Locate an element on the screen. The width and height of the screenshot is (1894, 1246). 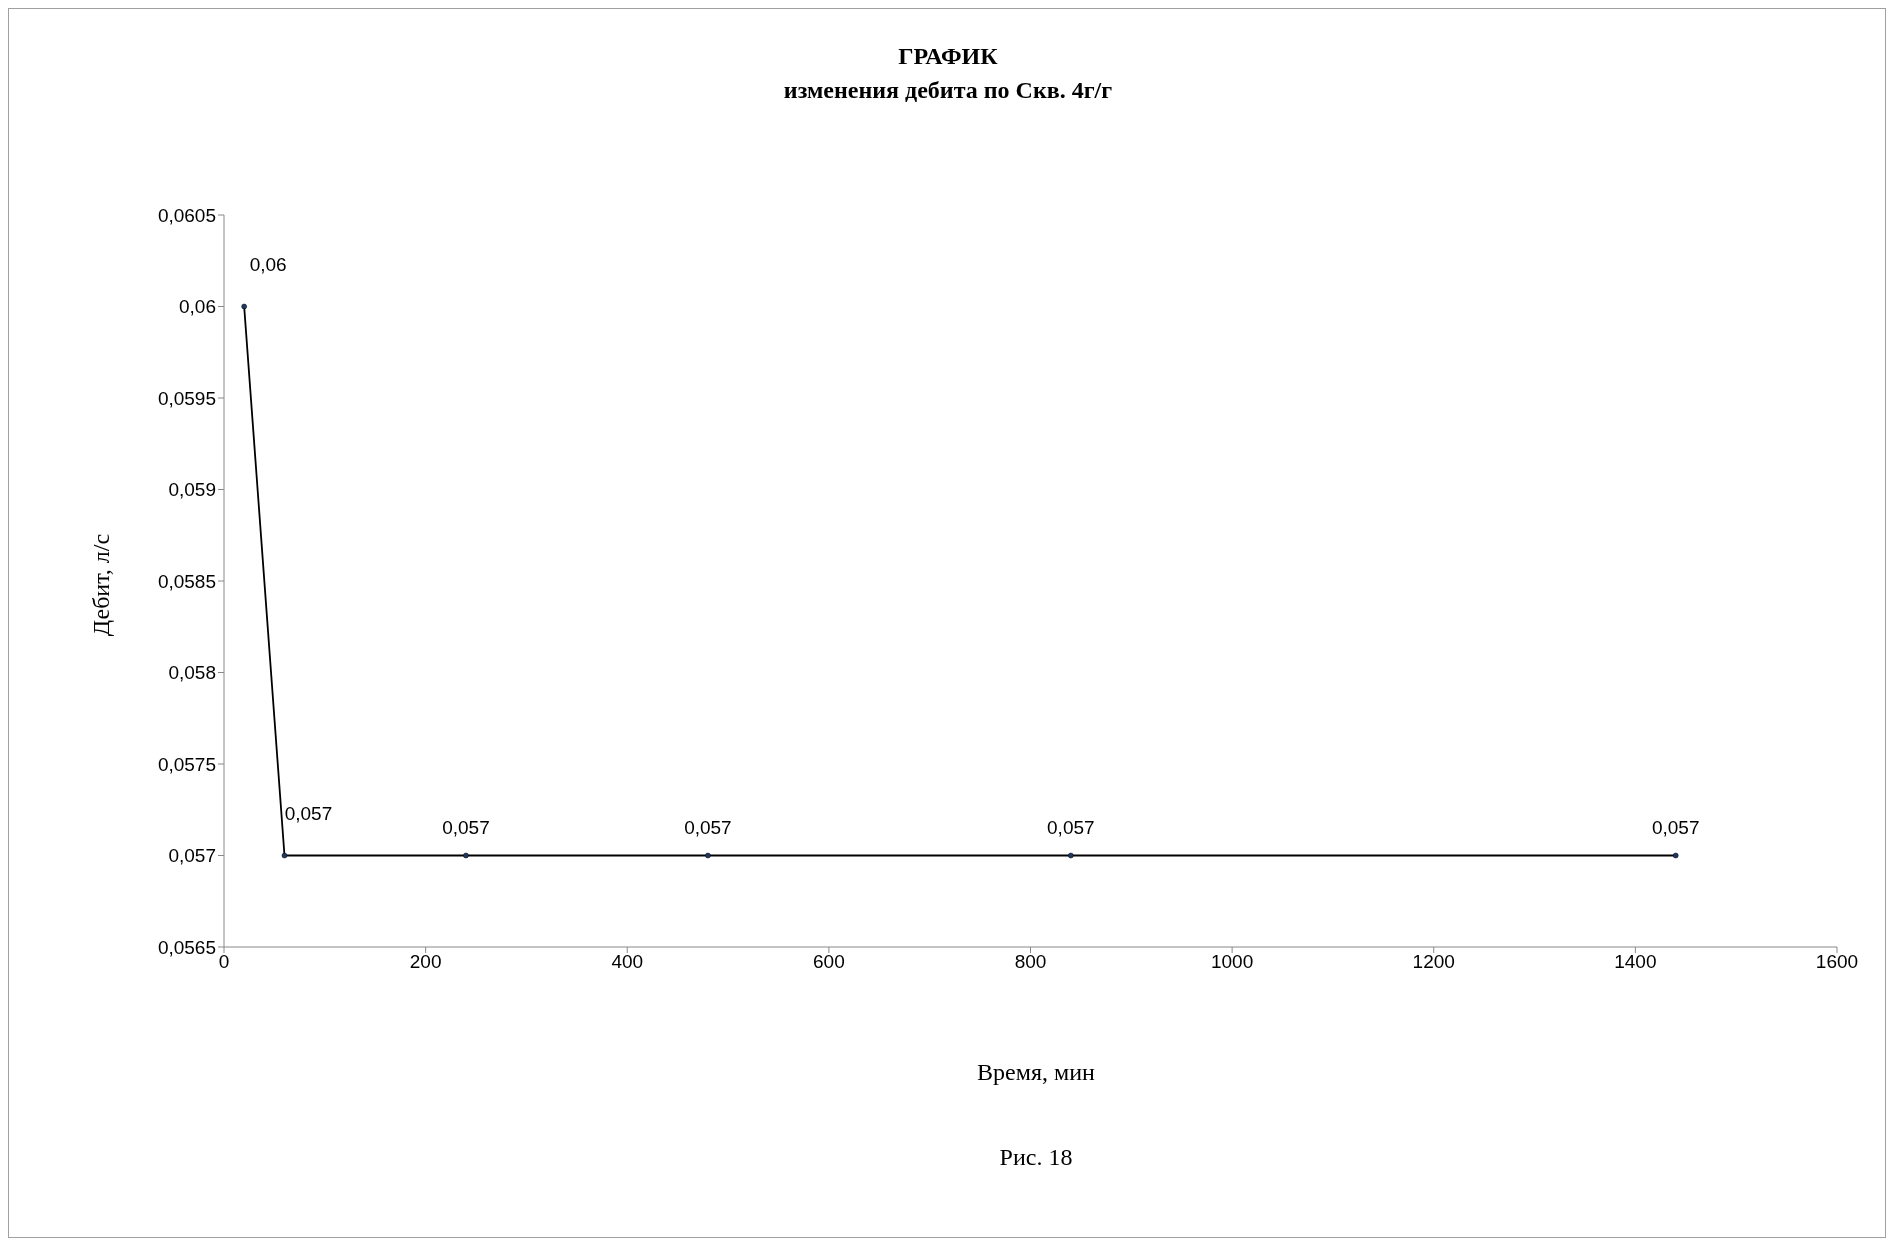
y-tick-label: 0,0595 is located at coordinates (186, 398).